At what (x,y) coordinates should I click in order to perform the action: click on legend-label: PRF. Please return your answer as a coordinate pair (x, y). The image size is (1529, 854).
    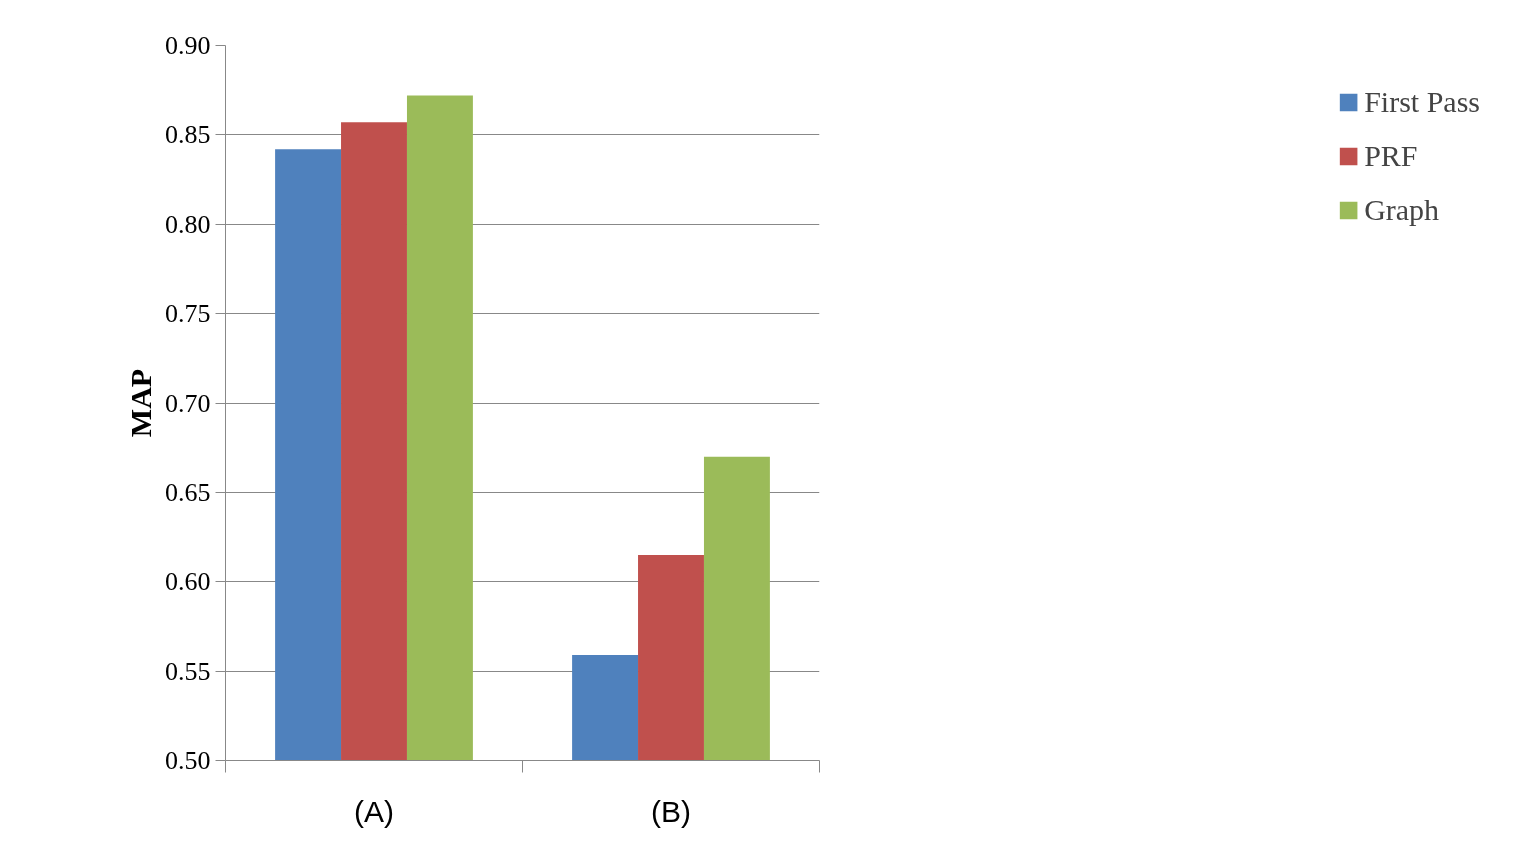
    Looking at the image, I should click on (1391, 156).